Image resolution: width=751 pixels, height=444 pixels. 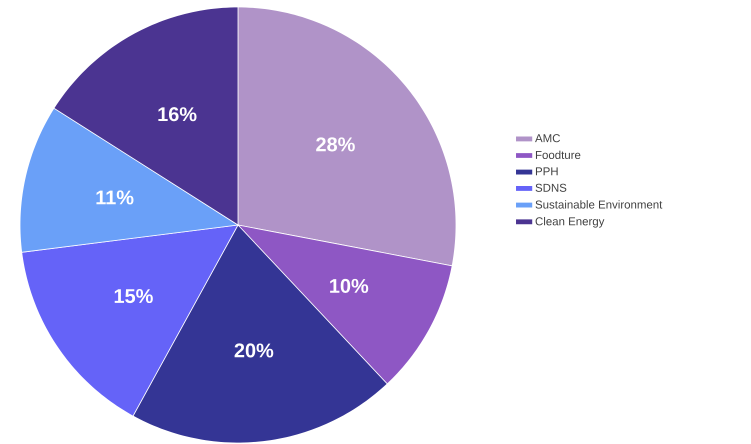 What do you see at coordinates (551, 188) in the screenshot?
I see `legend-label: SDNS` at bounding box center [551, 188].